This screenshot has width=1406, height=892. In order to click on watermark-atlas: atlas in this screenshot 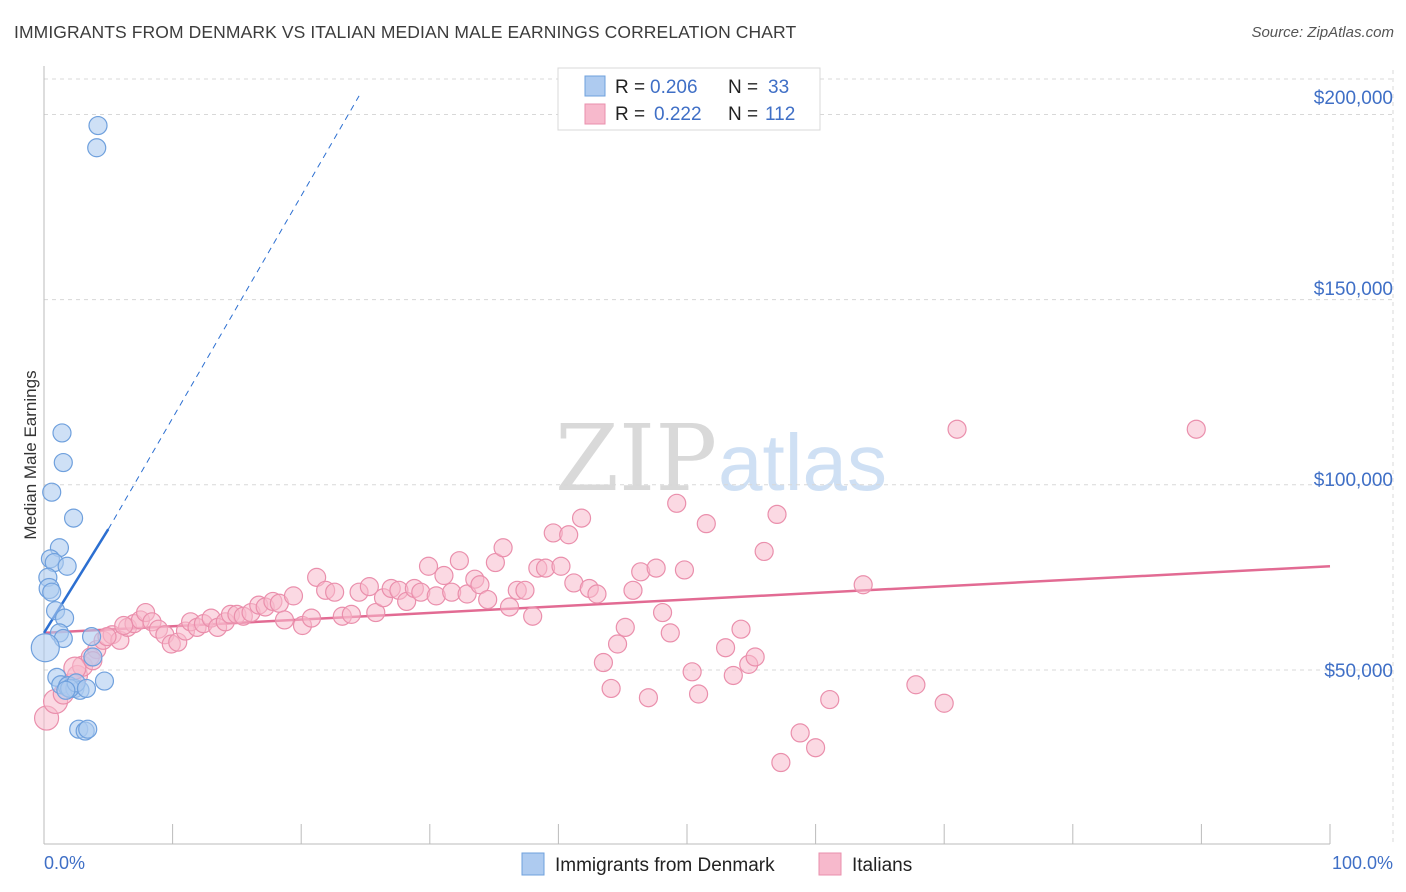, I will do `click(802, 462)`.